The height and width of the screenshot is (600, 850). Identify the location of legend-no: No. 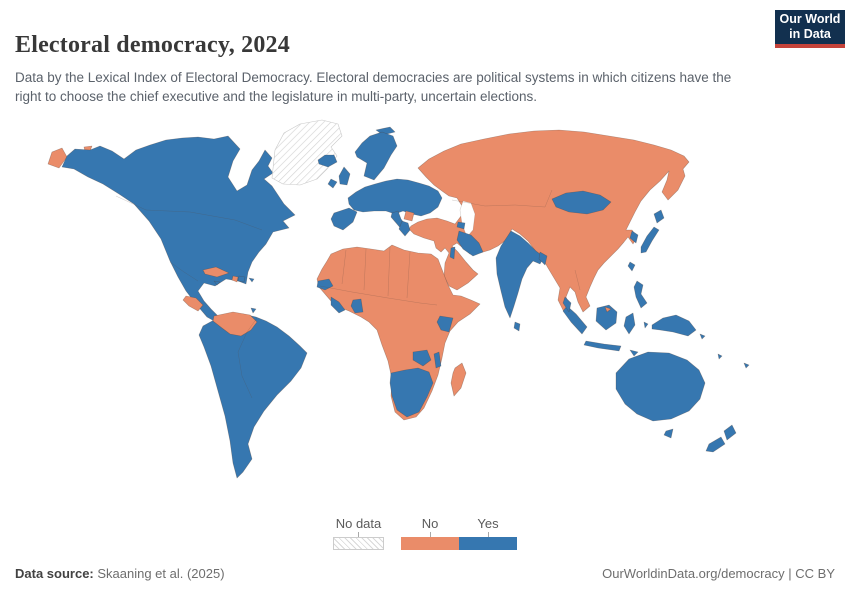
(430, 533).